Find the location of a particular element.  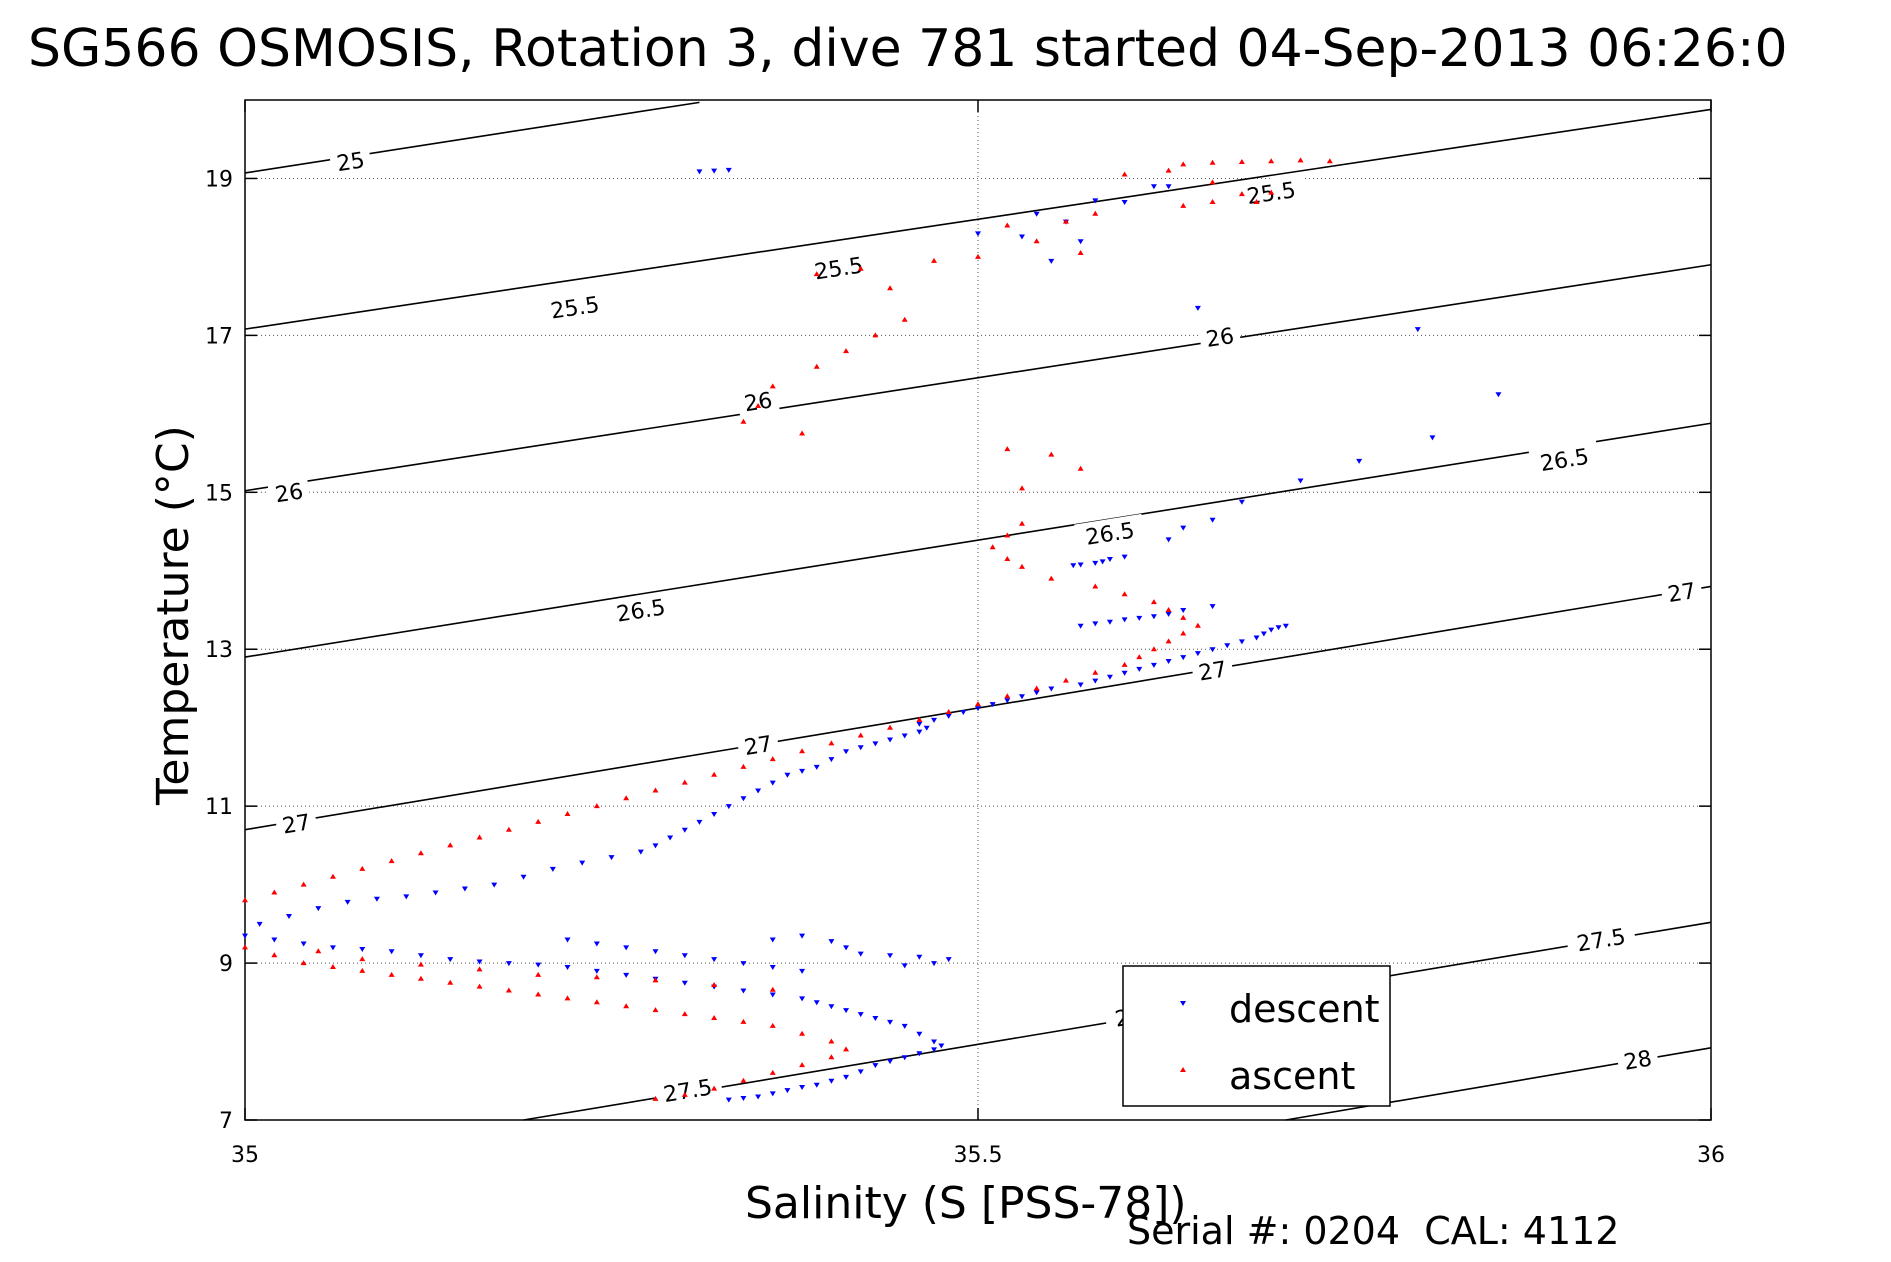

x-tick-label: 35 is located at coordinates (245, 1155).